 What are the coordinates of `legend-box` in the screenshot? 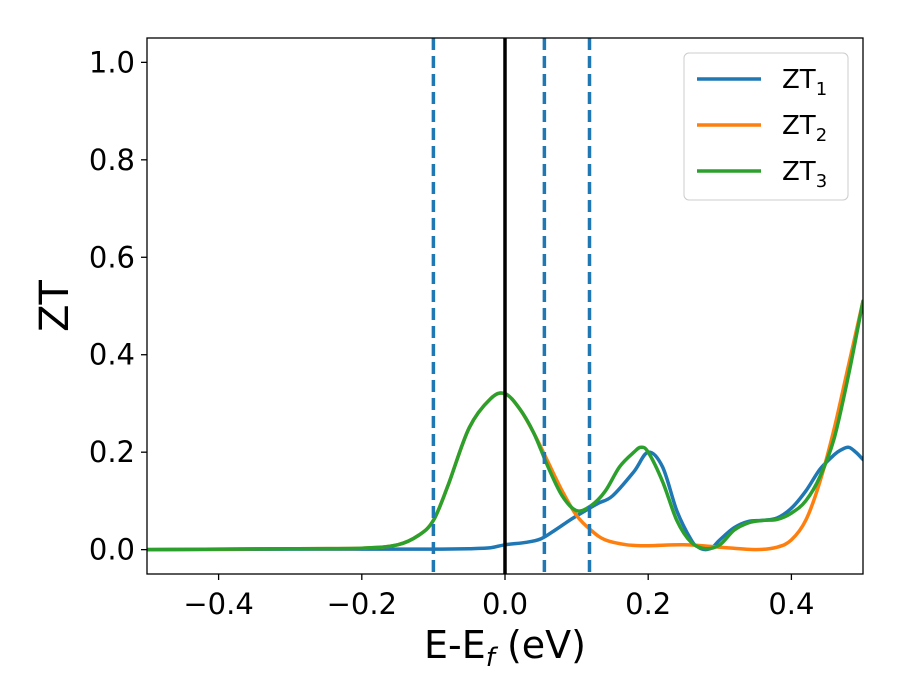 It's located at (766, 126).